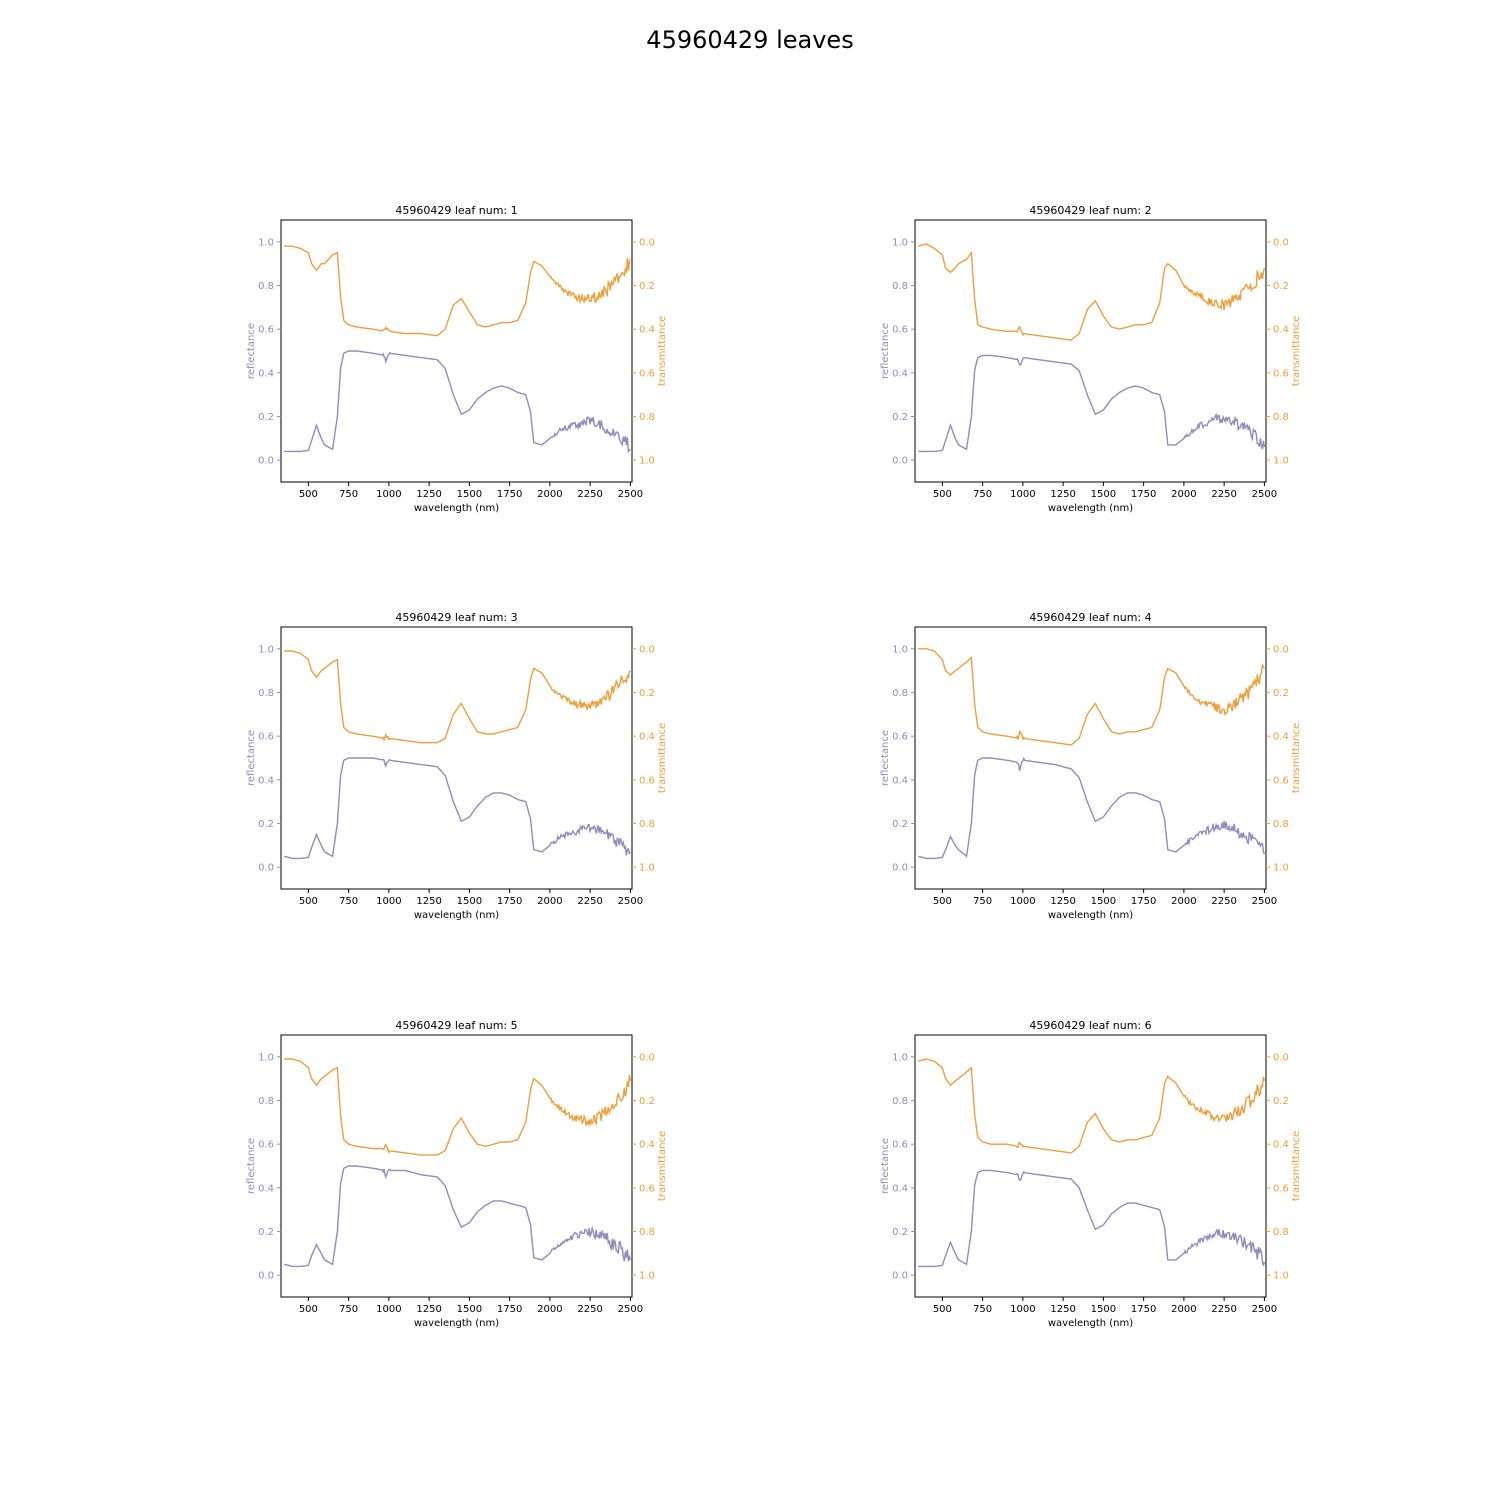  I want to click on subplot-title: 45960429 leaf num: 5, so click(456, 1025).